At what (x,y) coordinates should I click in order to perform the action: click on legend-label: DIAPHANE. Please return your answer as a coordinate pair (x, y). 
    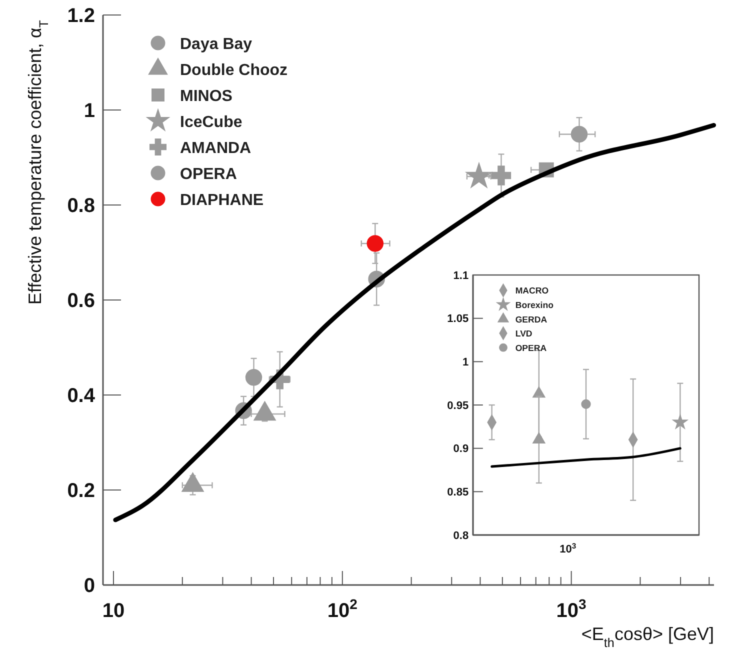
    Looking at the image, I should click on (222, 200).